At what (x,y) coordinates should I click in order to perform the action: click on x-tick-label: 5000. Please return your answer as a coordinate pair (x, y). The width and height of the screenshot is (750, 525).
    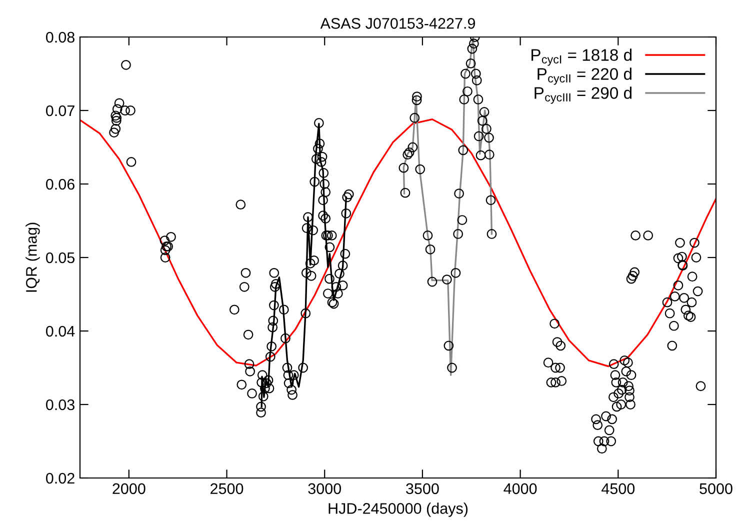
    Looking at the image, I should click on (716, 488).